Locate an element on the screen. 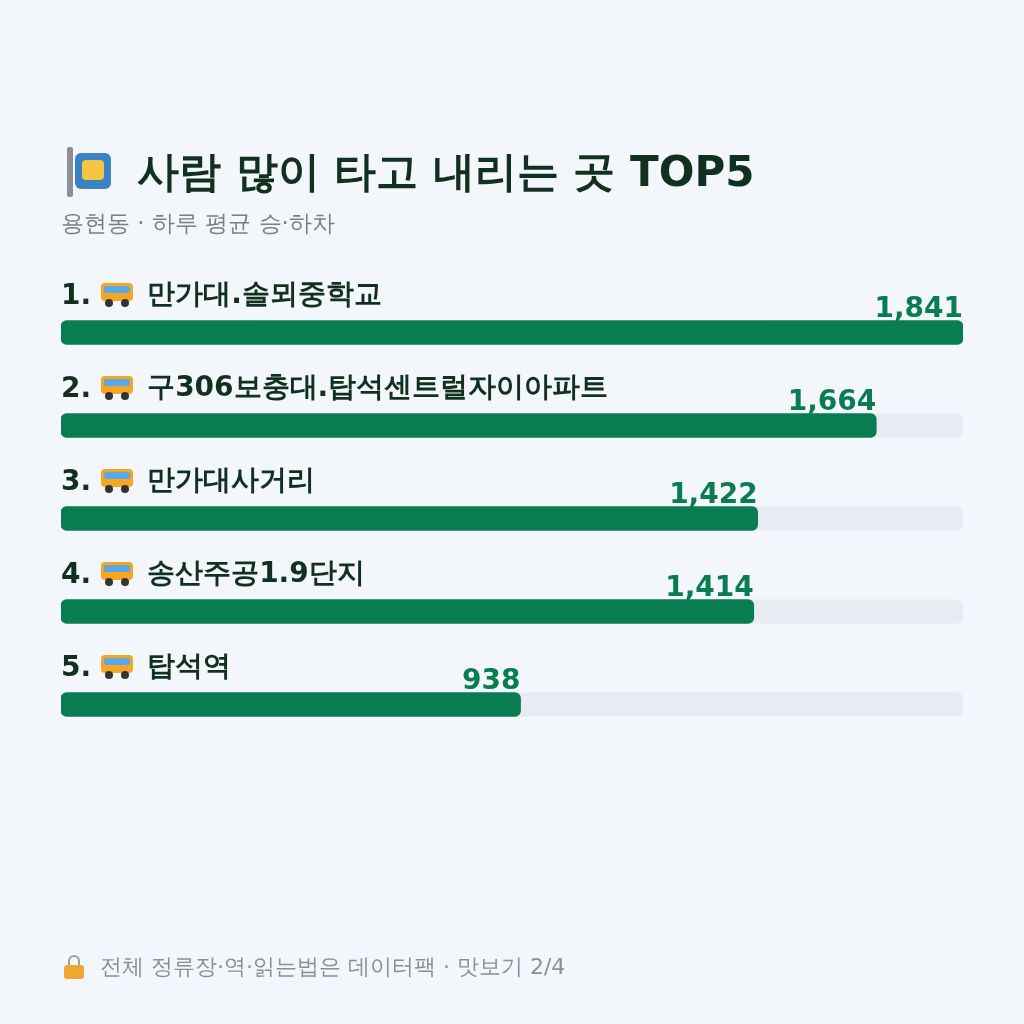 The width and height of the screenshot is (1024, 1024). chart-title: 사람 많이 타고 내리는 곳 TOP5 is located at coordinates (446, 172).